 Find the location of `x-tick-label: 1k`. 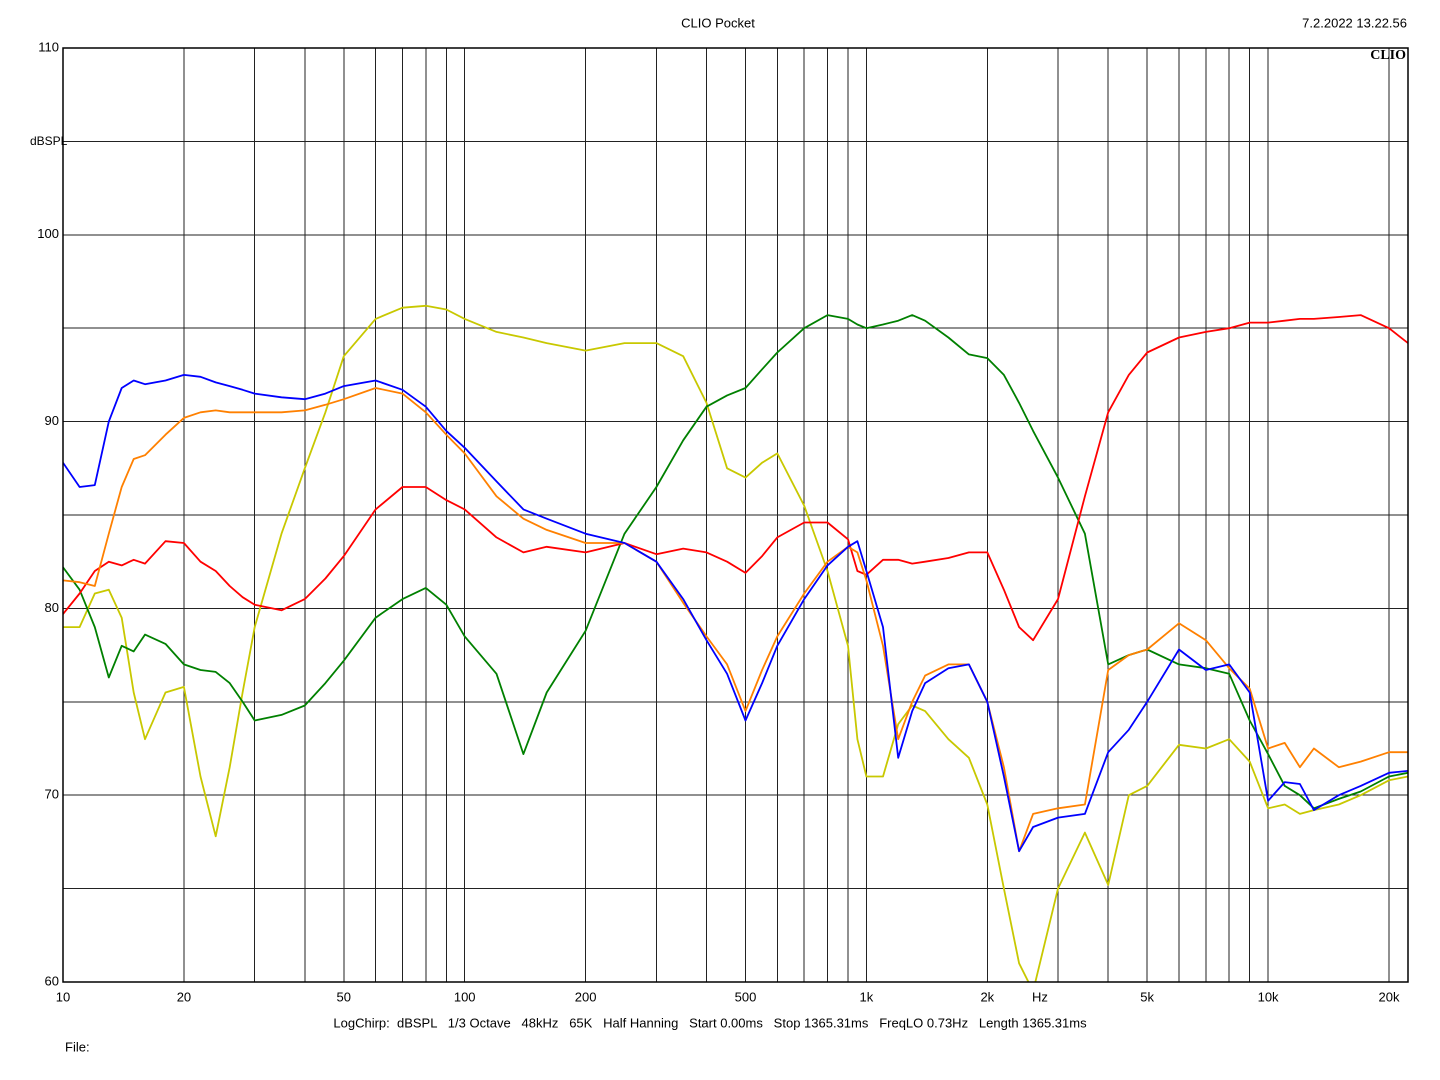

x-tick-label: 1k is located at coordinates (867, 996).